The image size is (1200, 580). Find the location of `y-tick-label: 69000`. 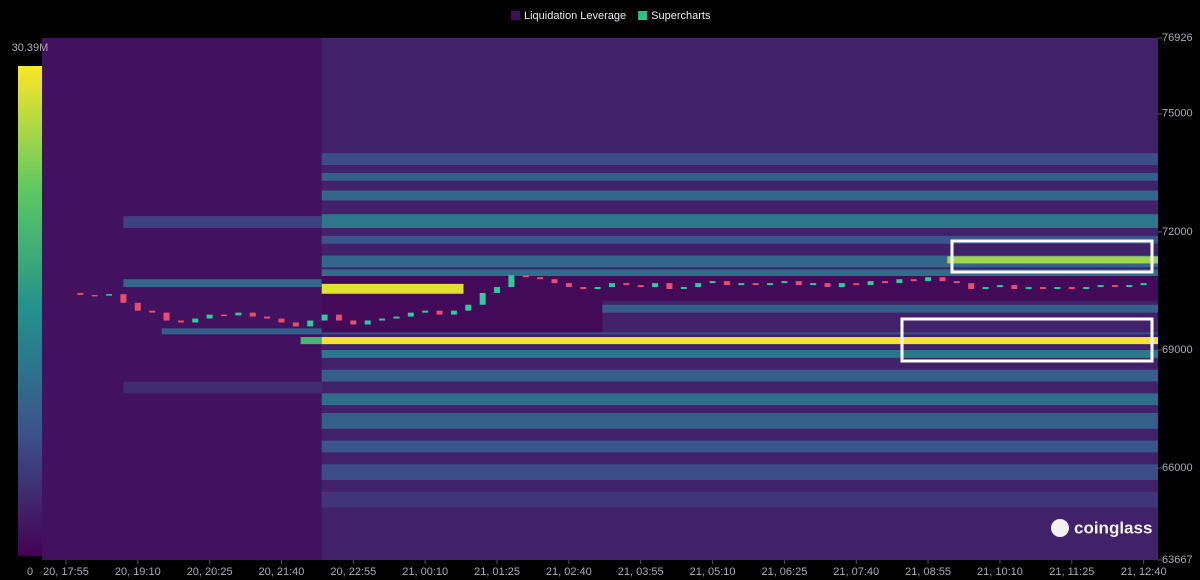

y-tick-label: 69000 is located at coordinates (1177, 350).